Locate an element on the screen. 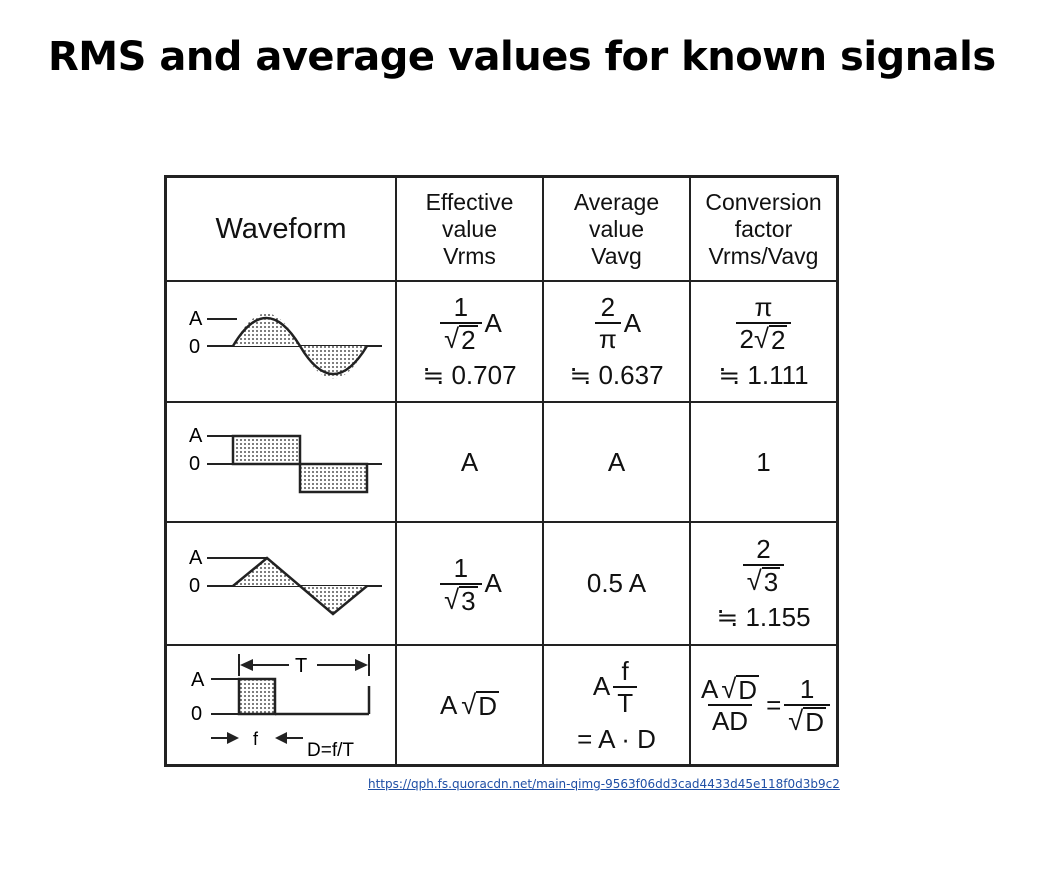 This screenshot has width=1062, height=874. table-row-sine-conversion: π 2 √ 2 ≒ 1.111 is located at coordinates (763, 342).